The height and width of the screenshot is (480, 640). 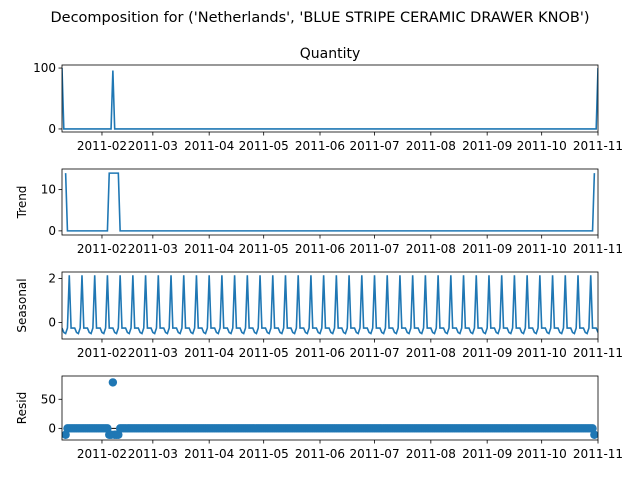 What do you see at coordinates (22, 305) in the screenshot?
I see `y-axis-label: Seasonal` at bounding box center [22, 305].